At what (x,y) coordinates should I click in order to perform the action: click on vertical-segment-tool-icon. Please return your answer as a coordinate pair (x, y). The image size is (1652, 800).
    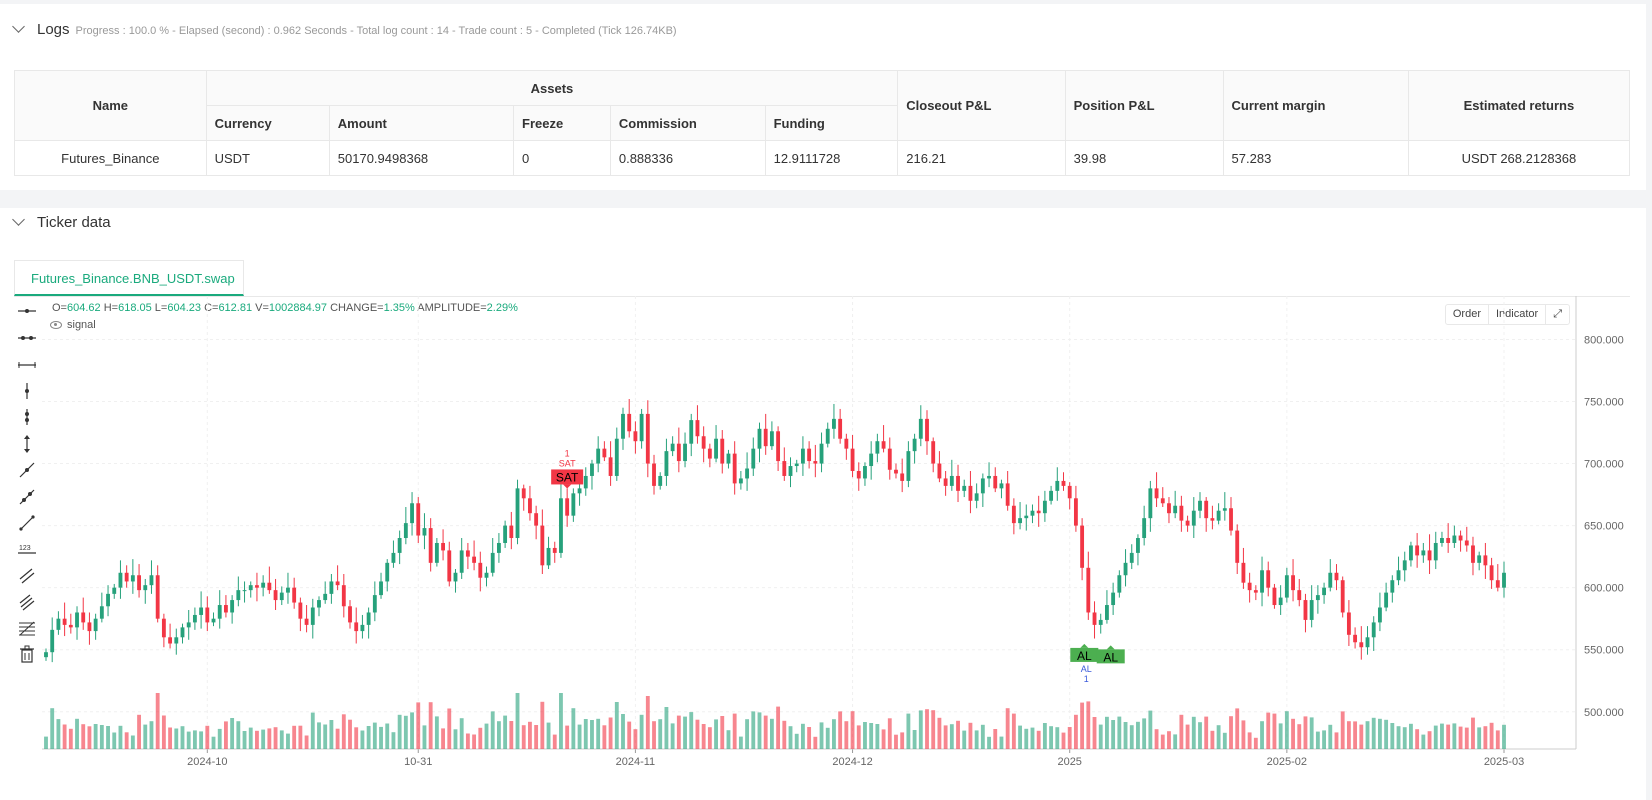
    Looking at the image, I should click on (27, 444).